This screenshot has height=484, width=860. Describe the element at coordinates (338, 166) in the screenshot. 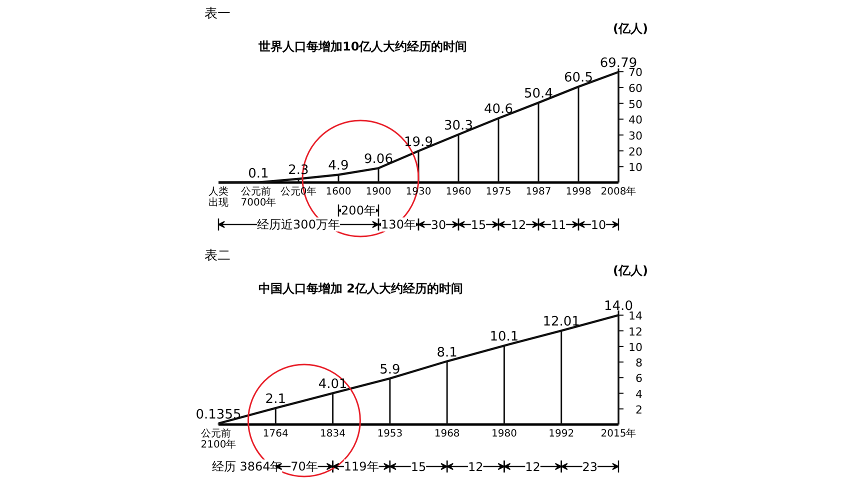

I see `data-label: 4.9` at that location.